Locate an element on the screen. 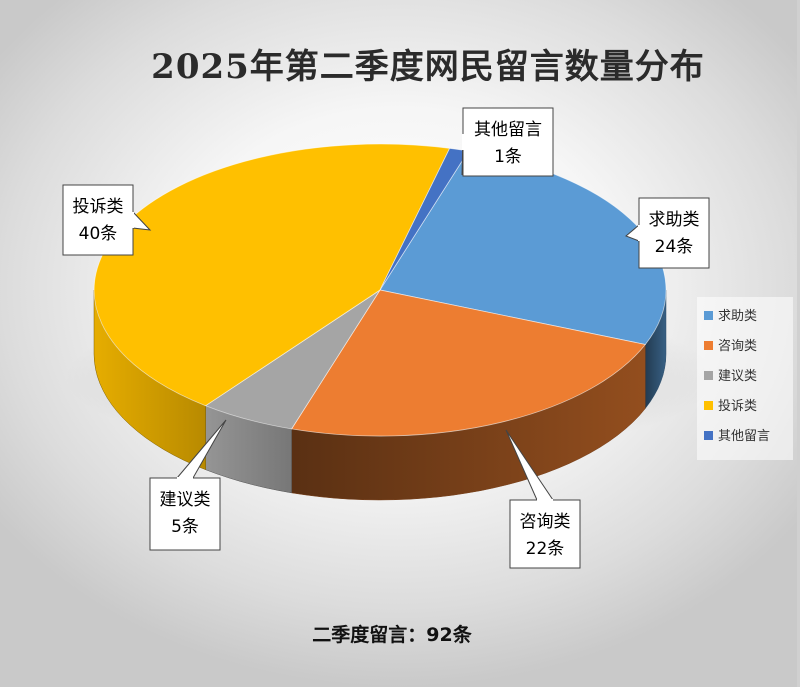 The image size is (800, 687). callout-0: 求助类 24条 is located at coordinates (667, 233).